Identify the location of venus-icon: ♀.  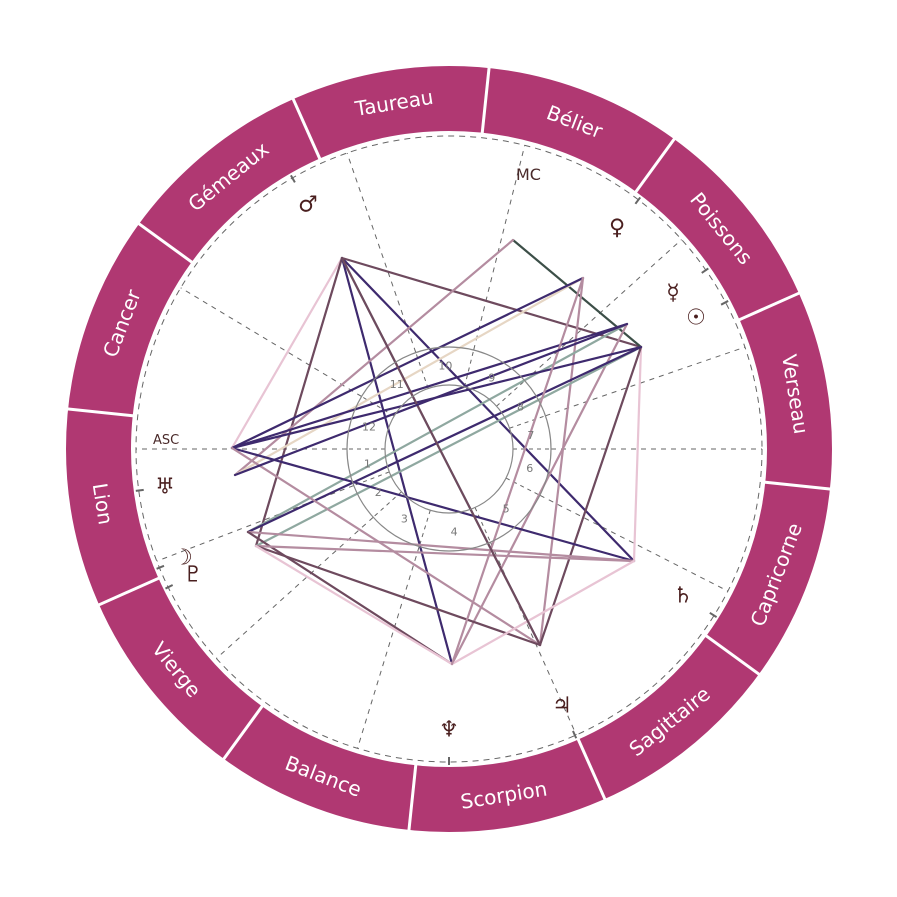
(617, 228).